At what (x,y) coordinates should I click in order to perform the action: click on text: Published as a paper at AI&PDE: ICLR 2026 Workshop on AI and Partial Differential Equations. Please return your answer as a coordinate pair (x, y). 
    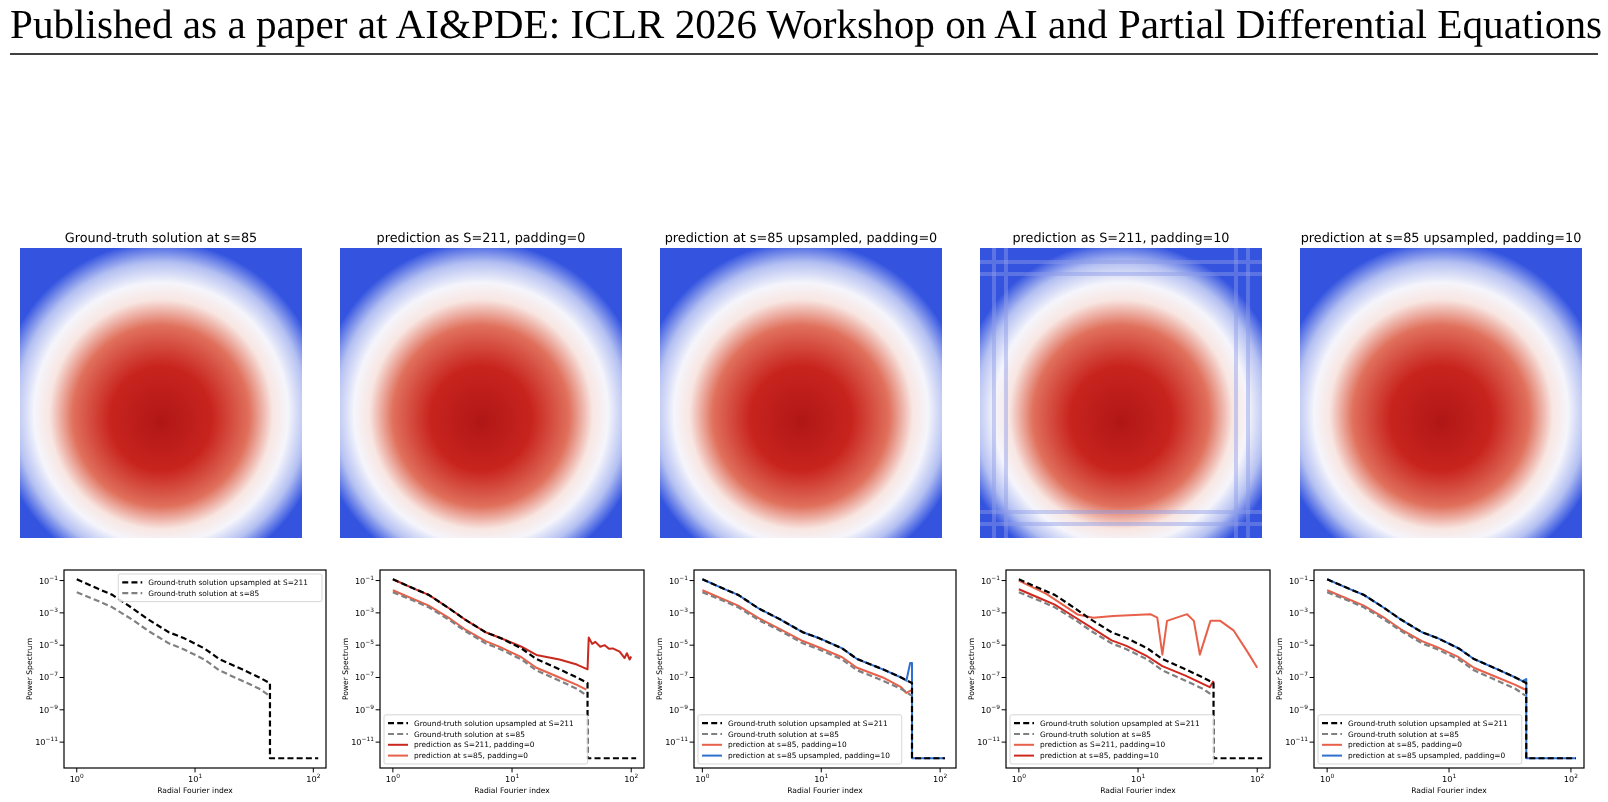
    Looking at the image, I should click on (806, 26).